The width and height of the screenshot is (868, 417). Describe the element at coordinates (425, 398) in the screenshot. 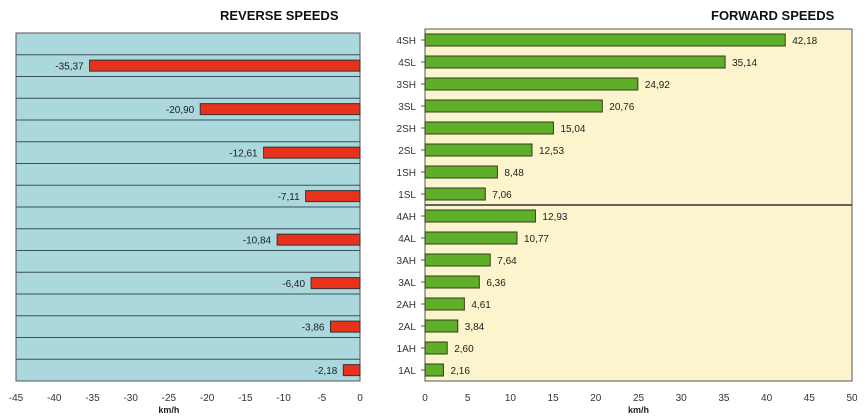

I see `forward-x-tick-label: 0` at that location.